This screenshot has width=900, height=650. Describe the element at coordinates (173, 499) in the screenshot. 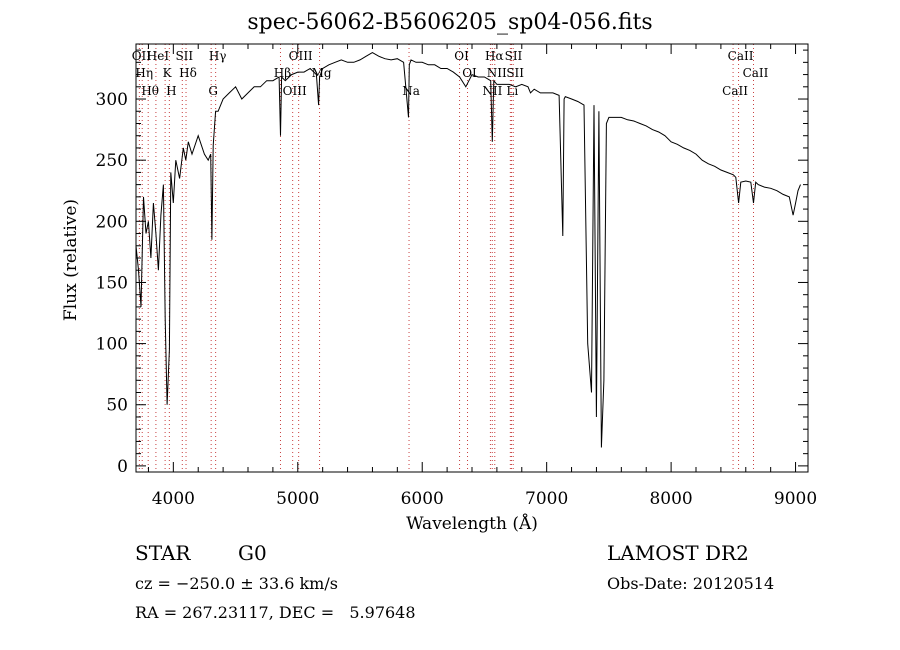

I see `x-tick-label: 4000` at that location.